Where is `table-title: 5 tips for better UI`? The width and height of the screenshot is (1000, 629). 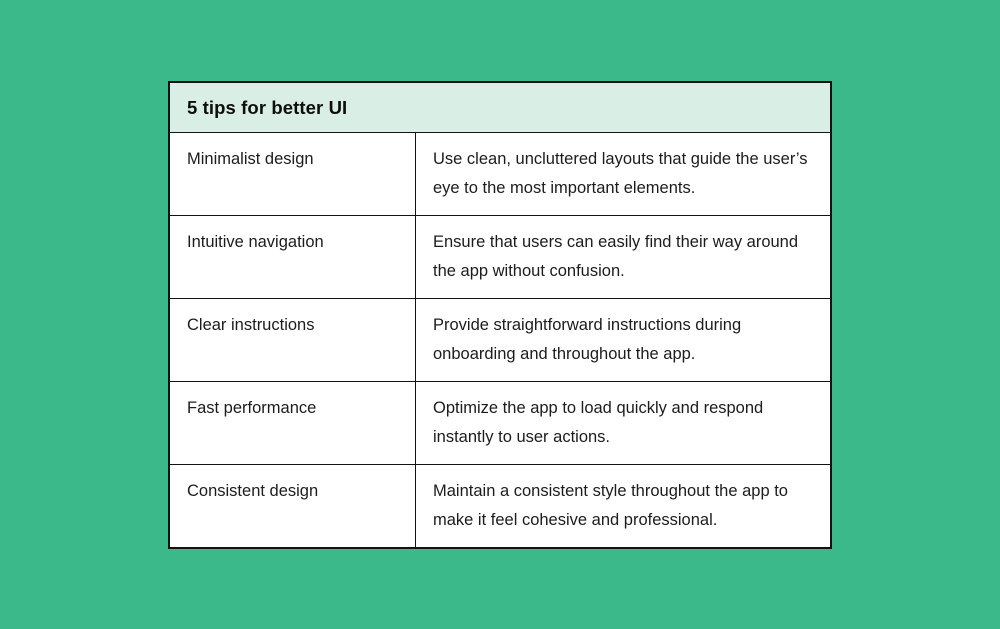
table-title: 5 tips for better UI is located at coordinates (267, 107).